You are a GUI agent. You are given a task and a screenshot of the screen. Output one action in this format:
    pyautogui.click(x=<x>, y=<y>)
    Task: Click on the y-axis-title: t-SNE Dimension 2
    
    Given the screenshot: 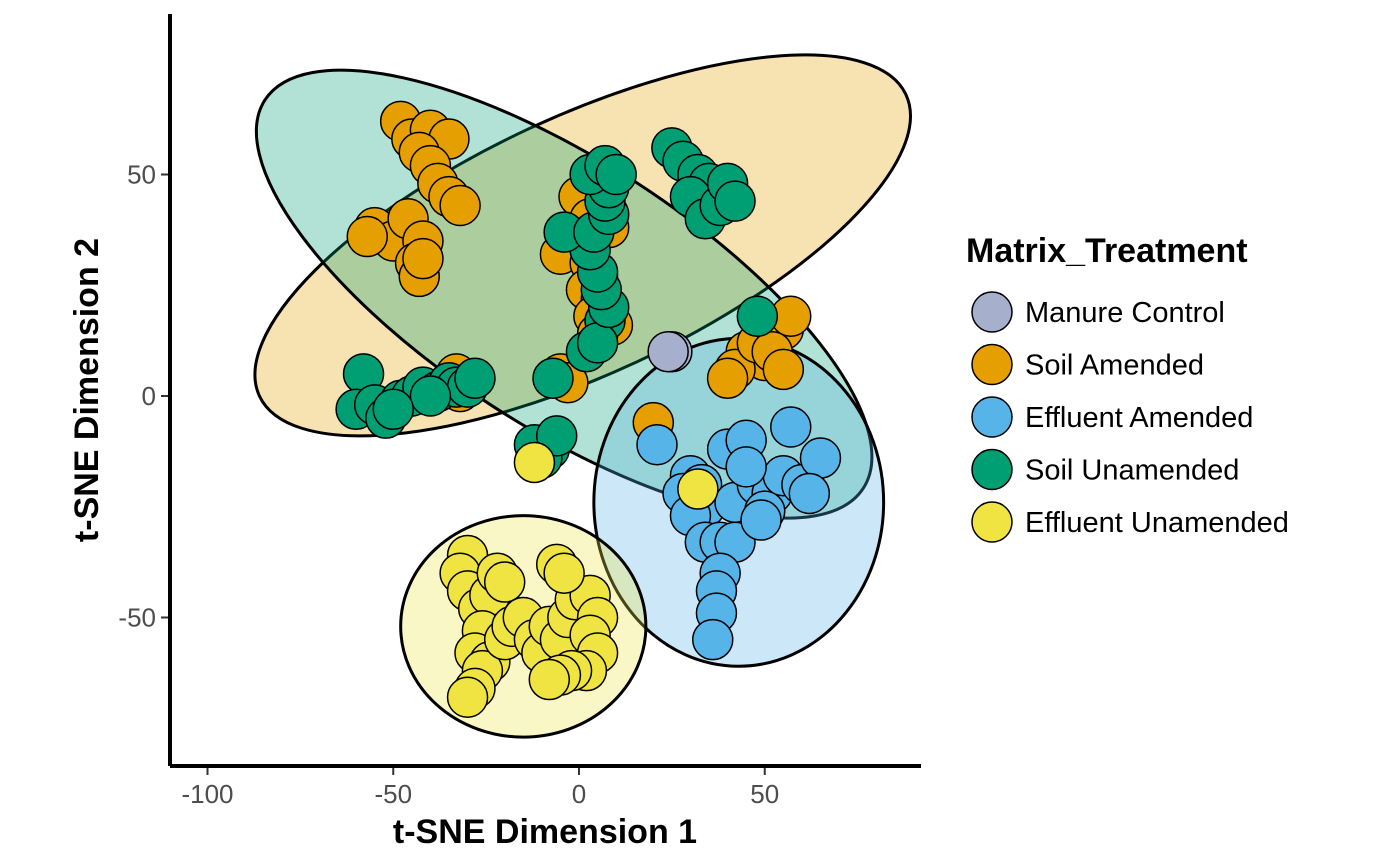 What is the action you would take?
    pyautogui.click(x=87, y=390)
    